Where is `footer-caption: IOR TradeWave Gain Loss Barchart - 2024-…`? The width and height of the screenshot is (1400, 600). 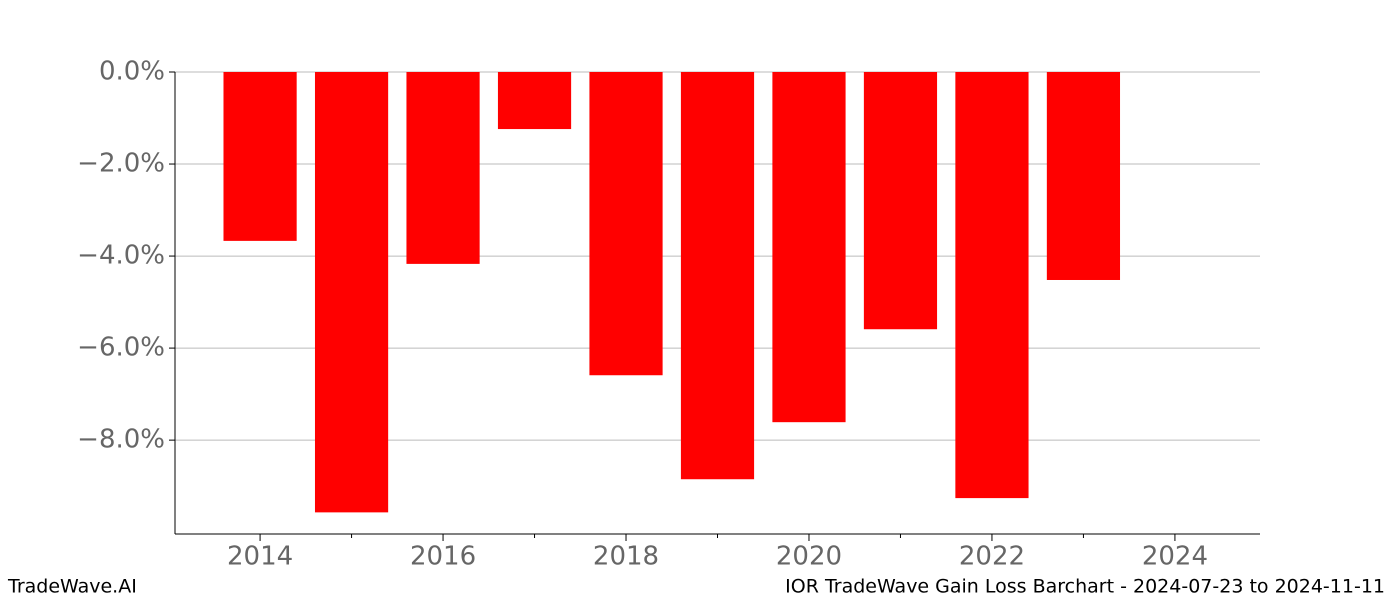 footer-caption: IOR TradeWave Gain Loss Barchart - 2024-… is located at coordinates (1085, 587).